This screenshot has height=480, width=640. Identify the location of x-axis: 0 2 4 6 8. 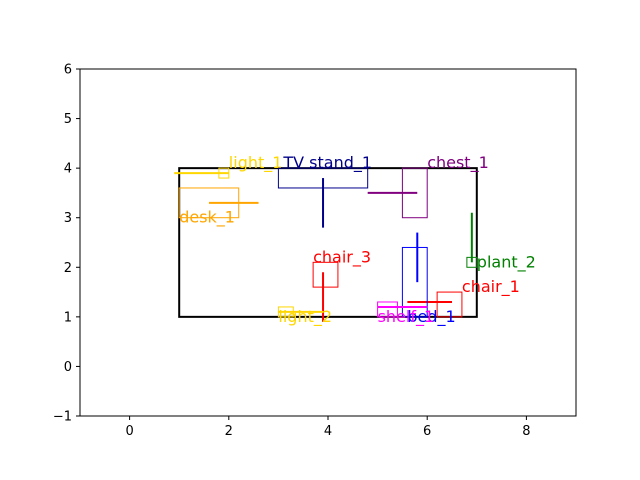
(328, 427).